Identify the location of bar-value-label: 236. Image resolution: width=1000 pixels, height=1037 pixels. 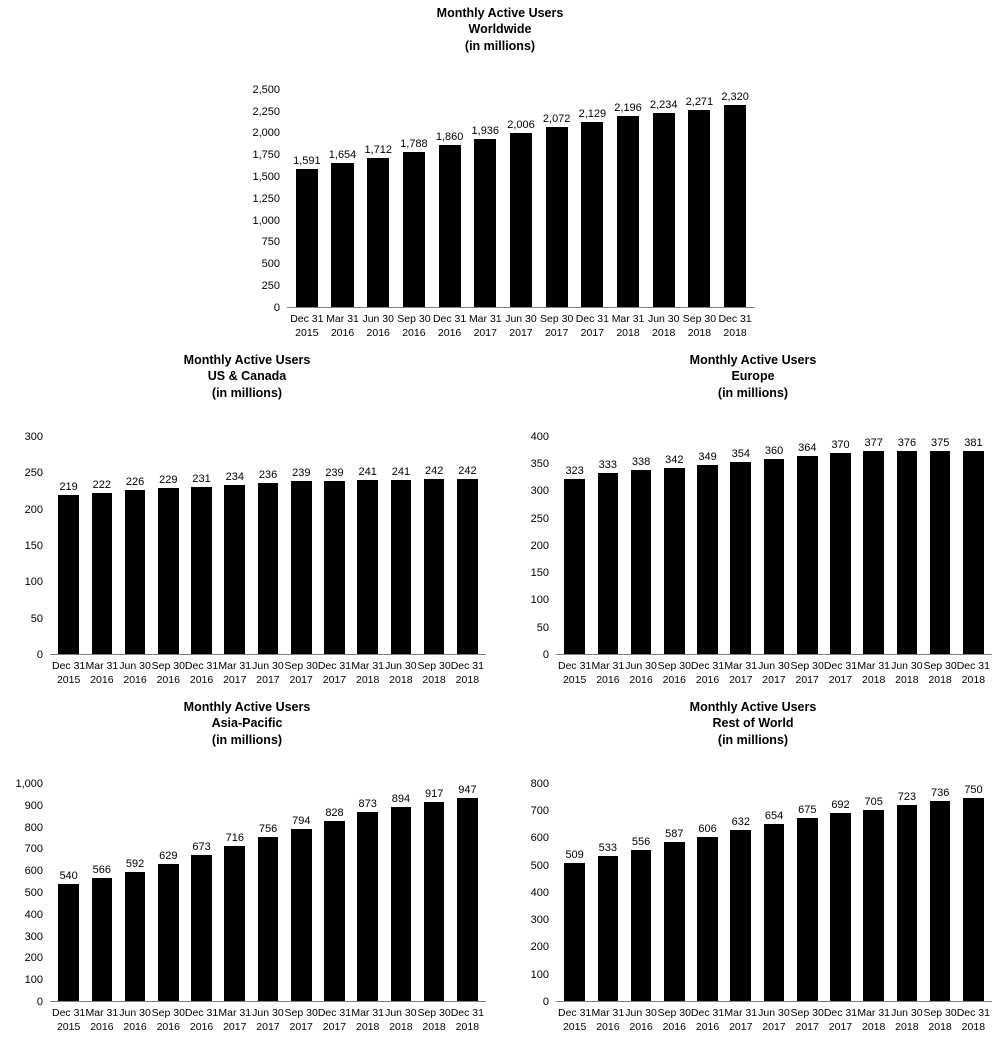
(268, 475).